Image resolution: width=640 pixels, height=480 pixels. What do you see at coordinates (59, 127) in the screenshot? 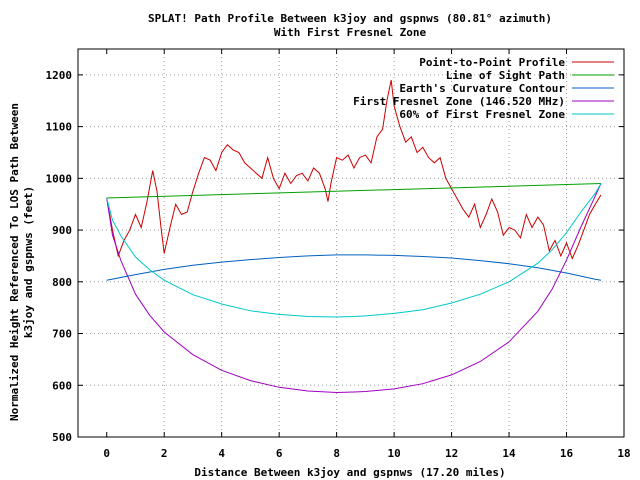
I see `y-tick-label: 1100` at bounding box center [59, 127].